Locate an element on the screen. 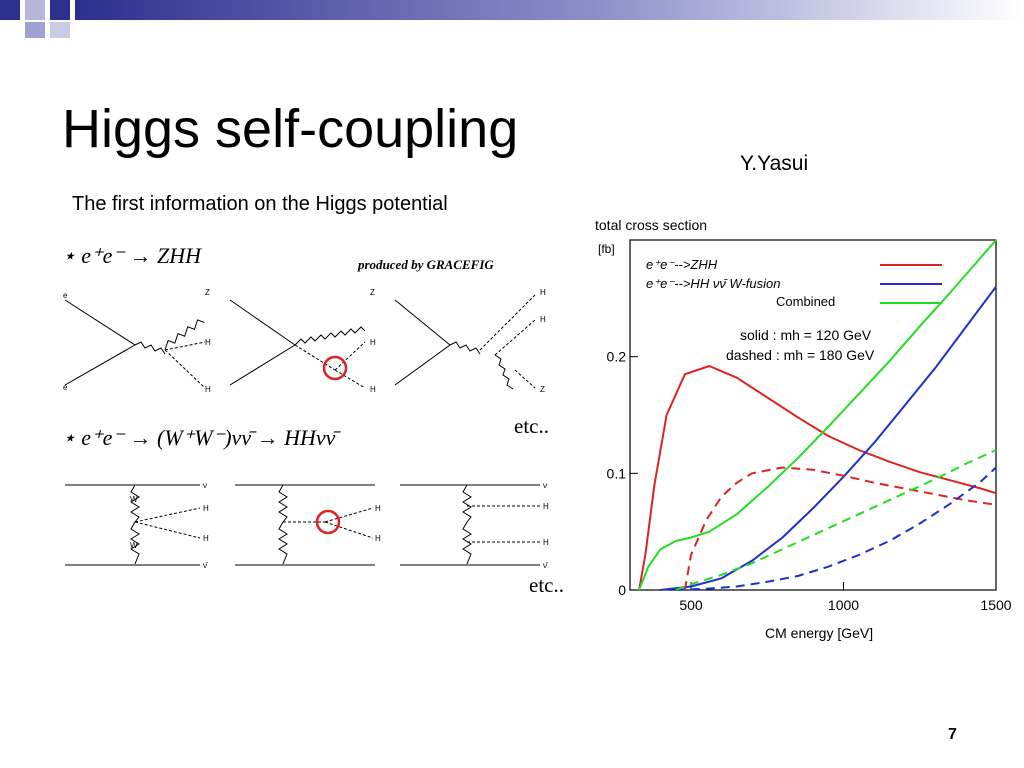  x-tick-label: 1000 is located at coordinates (843, 605).